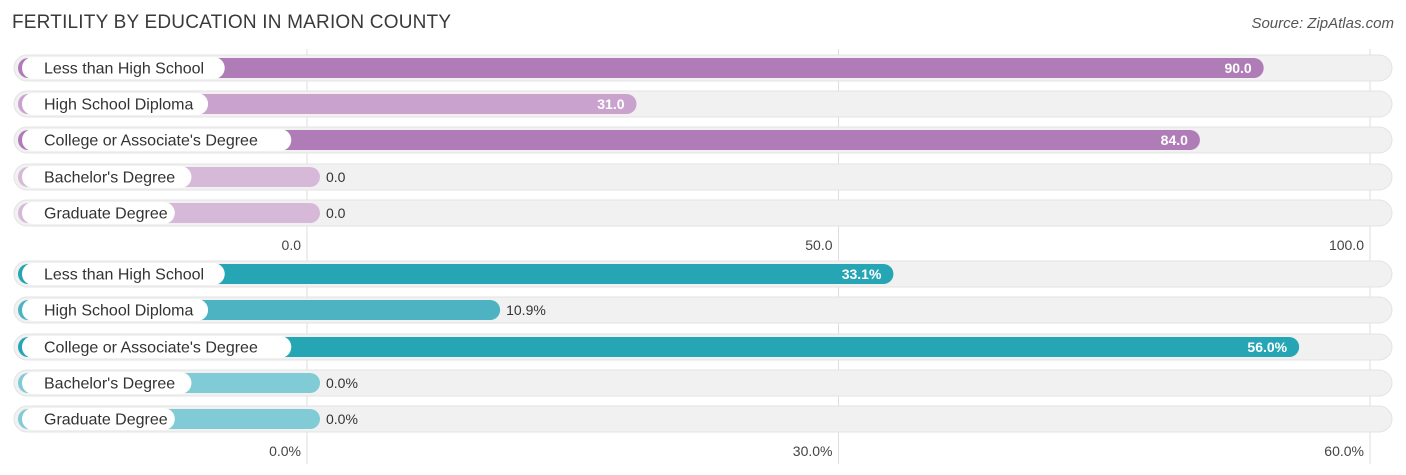 The width and height of the screenshot is (1406, 475). What do you see at coordinates (862, 274) in the screenshot?
I see `value-label: 33.1%` at bounding box center [862, 274].